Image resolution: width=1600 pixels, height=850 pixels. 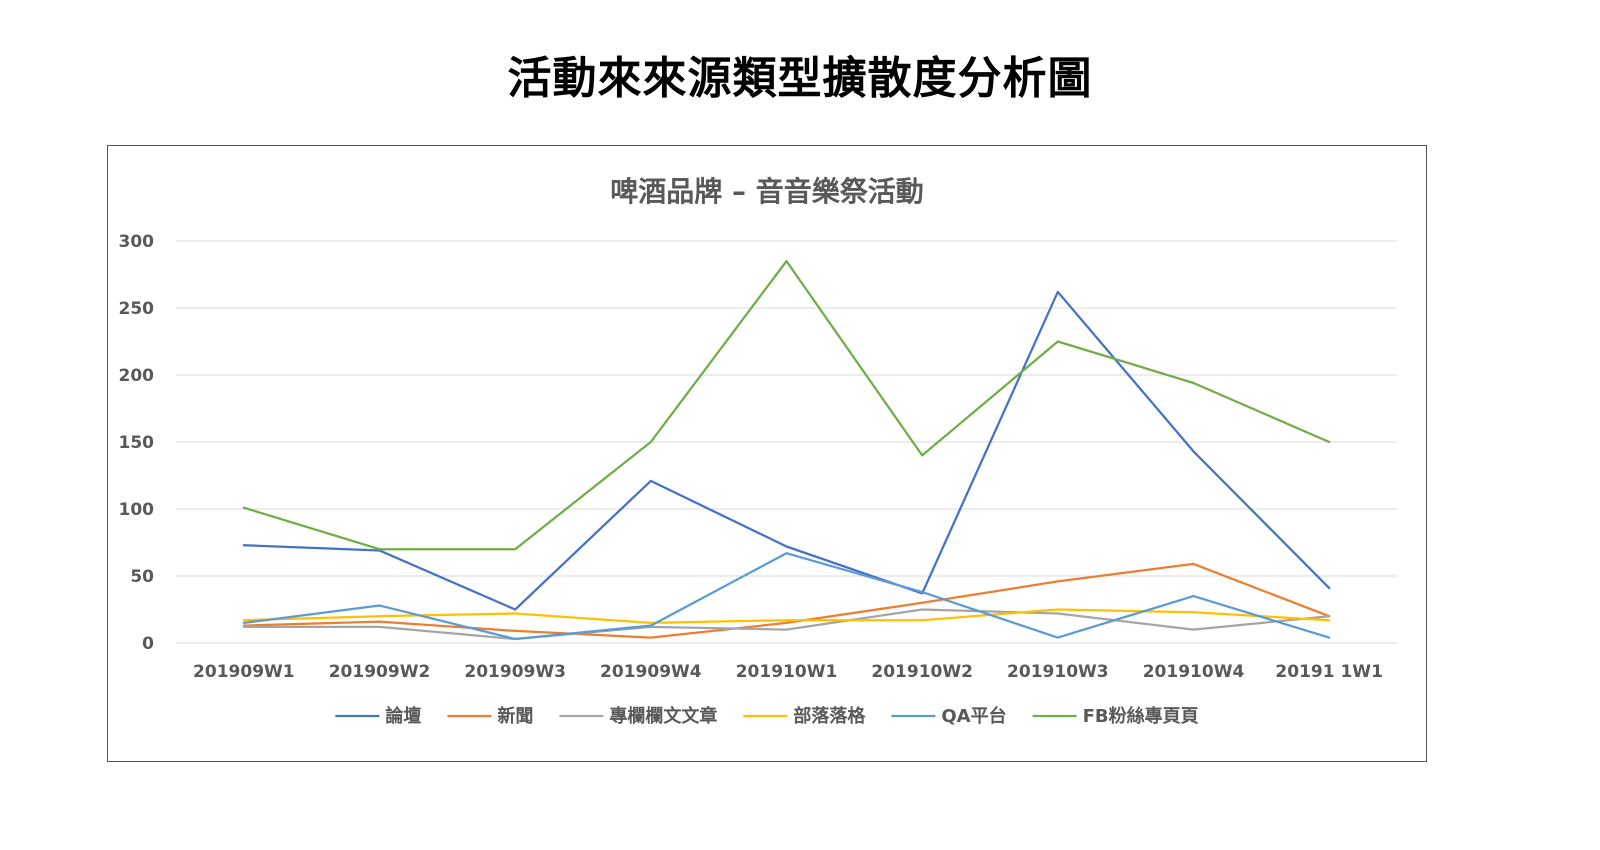 What do you see at coordinates (1141, 716) in the screenshot?
I see `legend-label: FB粉絲專頁頁` at bounding box center [1141, 716].